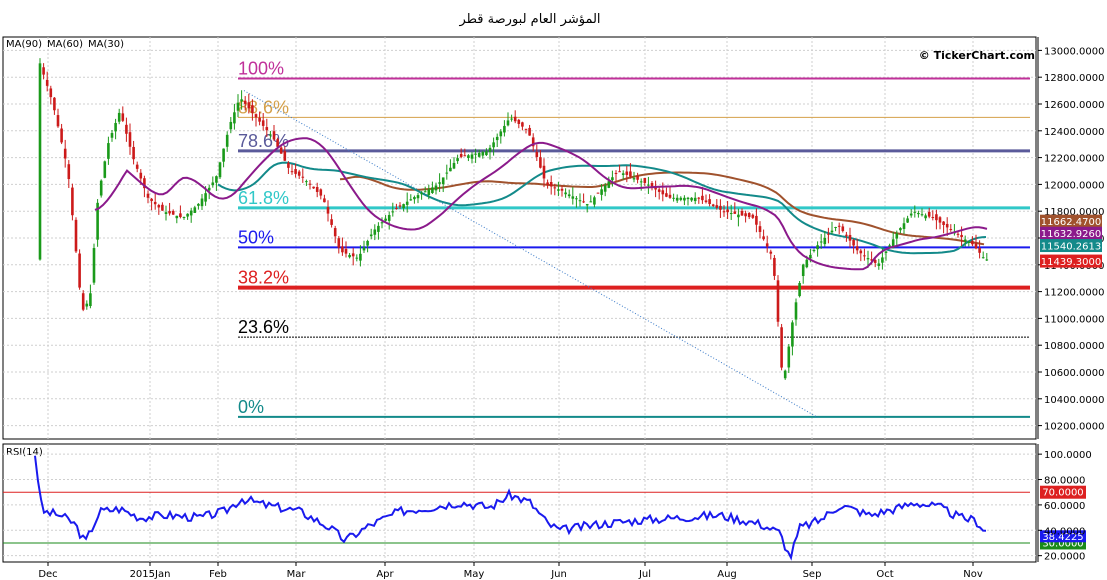  Describe the element at coordinates (1062, 543) in the screenshot. I see `rsi-level-text: 30.0000` at that location.